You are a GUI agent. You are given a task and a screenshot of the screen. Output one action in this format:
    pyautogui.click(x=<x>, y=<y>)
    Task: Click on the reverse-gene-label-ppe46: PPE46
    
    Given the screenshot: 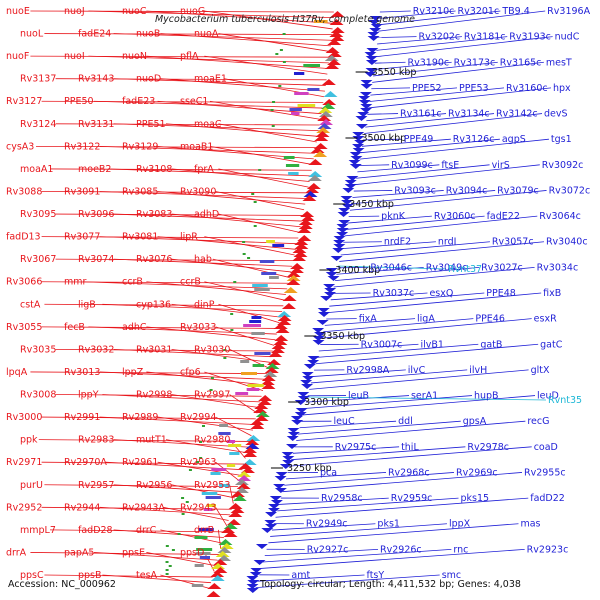 What is the action you would take?
    pyautogui.click(x=490, y=319)
    